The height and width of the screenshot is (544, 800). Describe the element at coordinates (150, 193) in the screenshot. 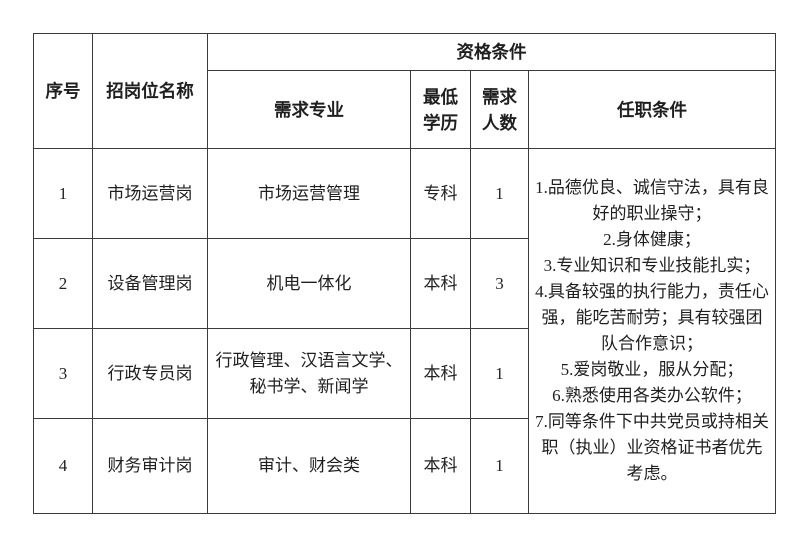

I see `cell-position-name: 市场运营岗` at that location.